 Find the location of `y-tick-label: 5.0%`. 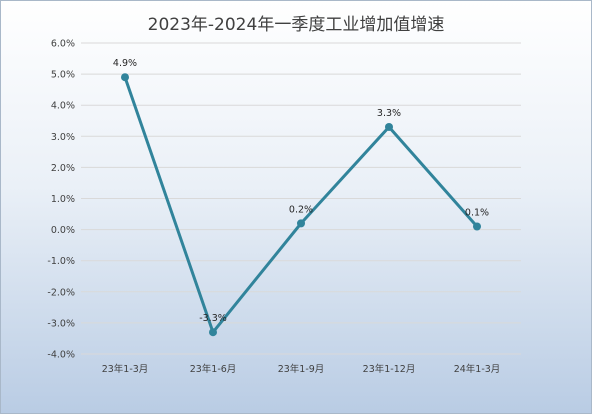

y-tick-label: 5.0% is located at coordinates (63, 75).